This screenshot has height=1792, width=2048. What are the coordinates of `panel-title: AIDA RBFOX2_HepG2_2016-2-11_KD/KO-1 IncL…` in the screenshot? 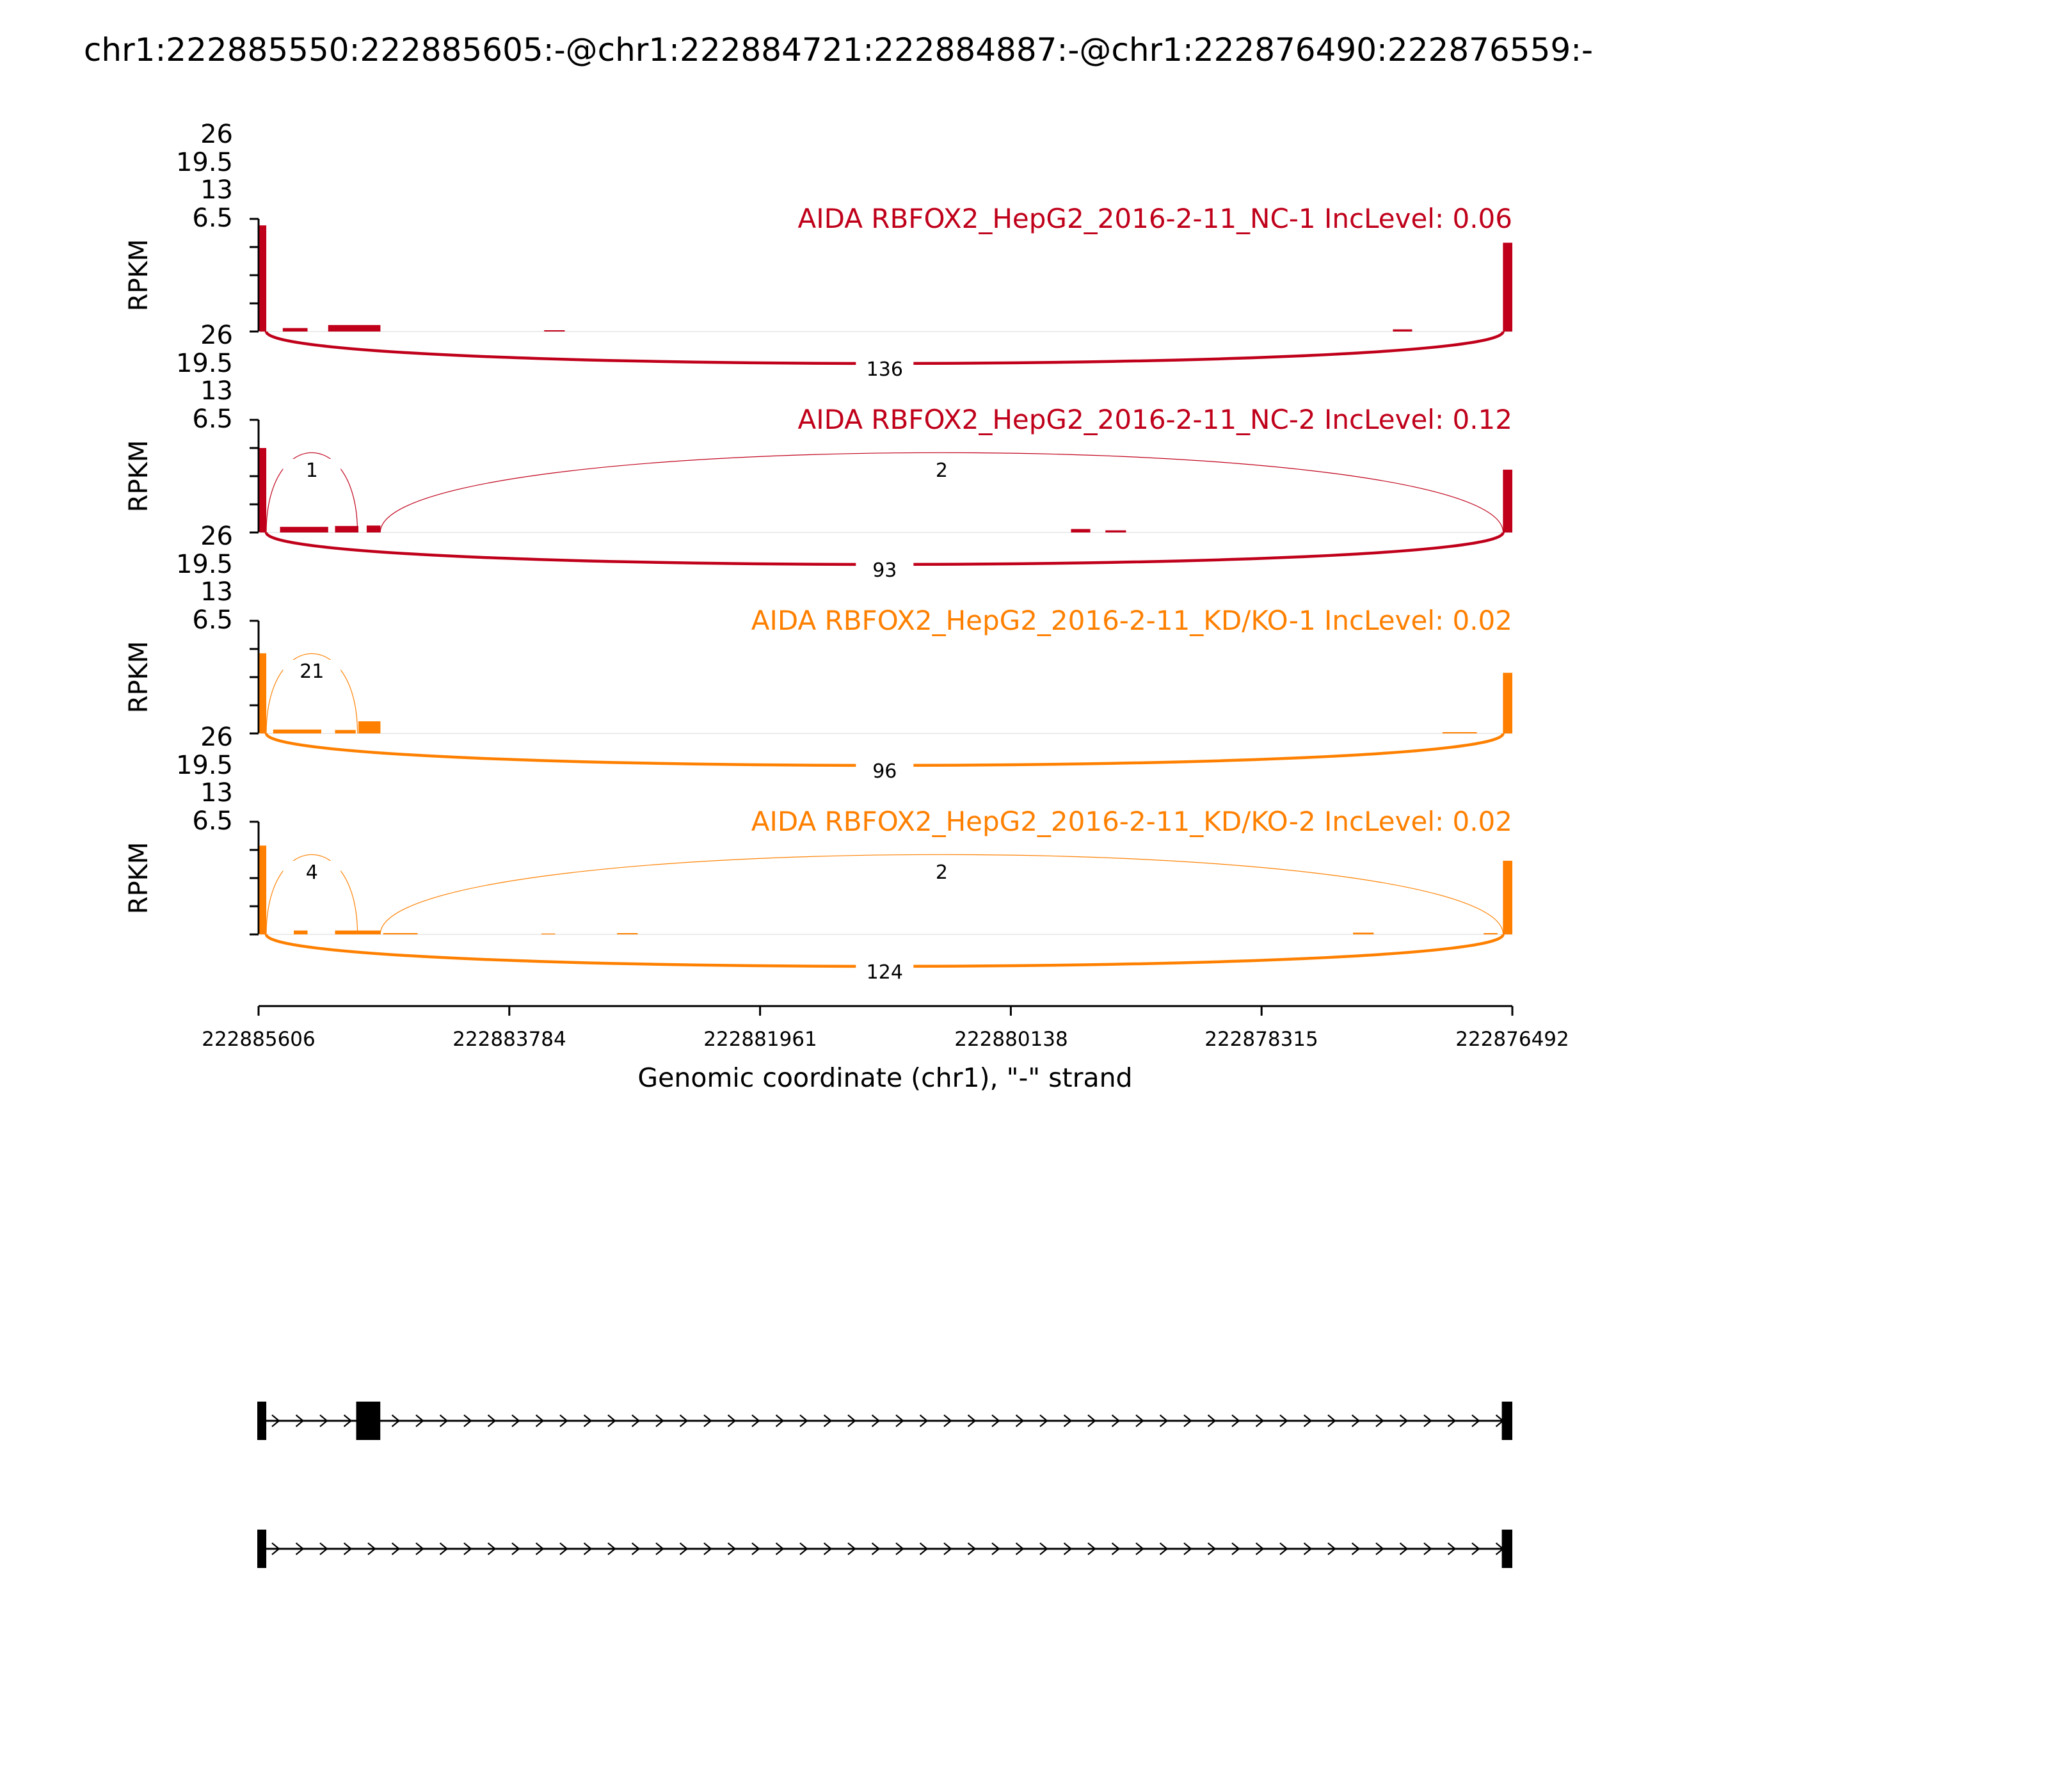 It's located at (1131, 620).